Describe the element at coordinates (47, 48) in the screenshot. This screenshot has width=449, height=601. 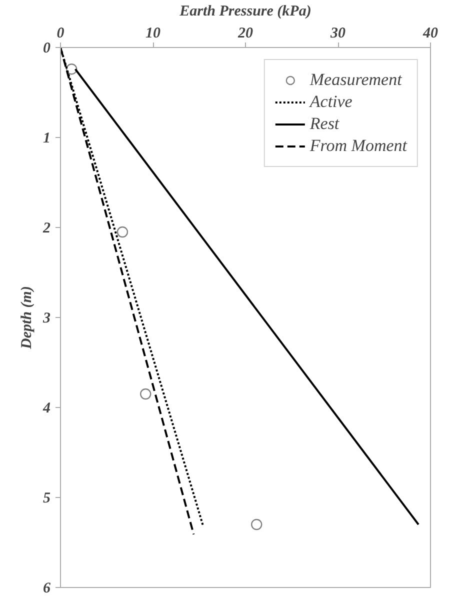
I see `y-tick-label: 0` at that location.